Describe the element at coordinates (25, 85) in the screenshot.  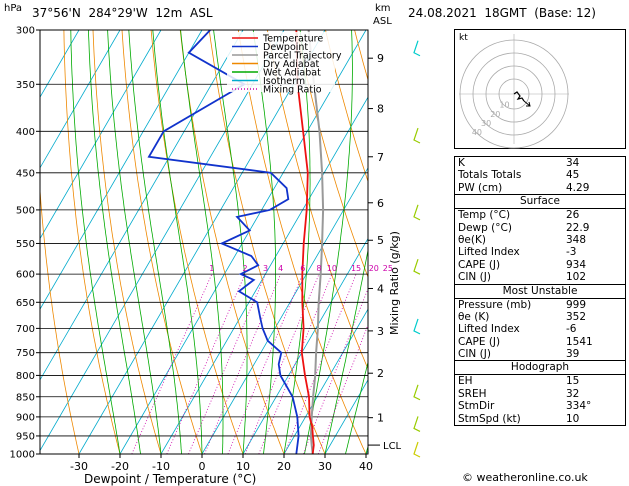
I see `pressure-tick-label: 350` at that location.